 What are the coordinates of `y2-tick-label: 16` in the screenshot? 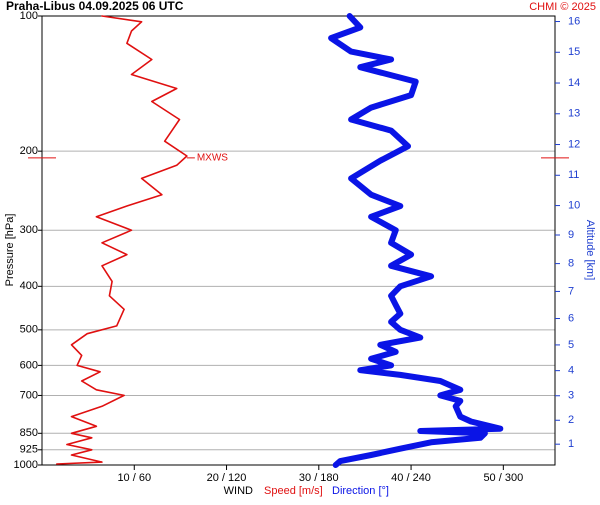 It's located at (574, 21).